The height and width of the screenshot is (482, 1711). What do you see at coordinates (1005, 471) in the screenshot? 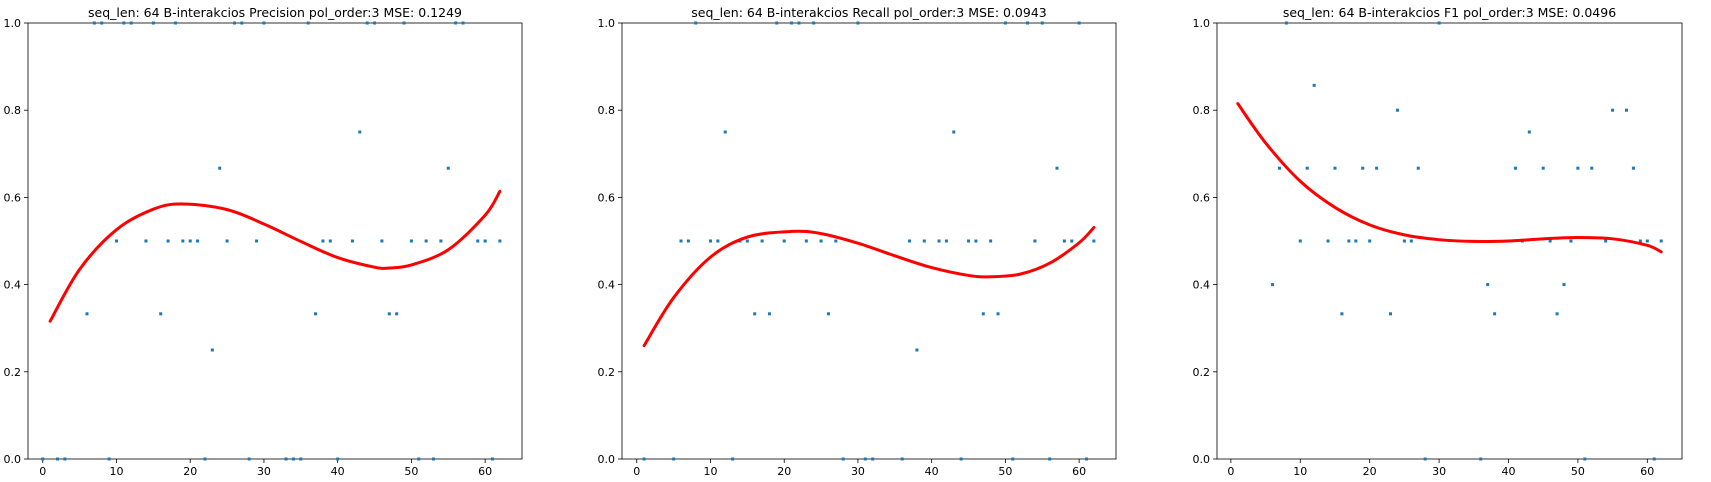
I see `x-tick-label: 50` at bounding box center [1005, 471].